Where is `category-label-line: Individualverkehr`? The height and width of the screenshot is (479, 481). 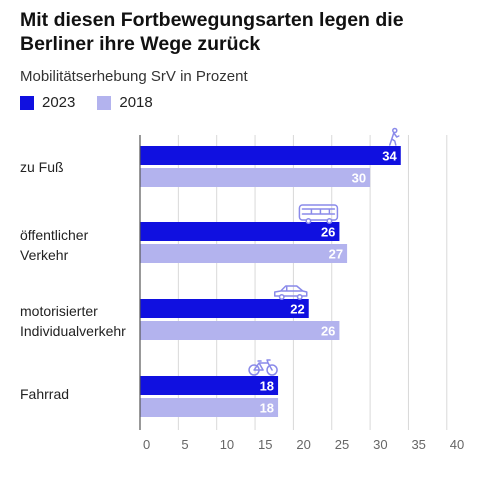
category-label-line: Individualverkehr is located at coordinates (73, 331).